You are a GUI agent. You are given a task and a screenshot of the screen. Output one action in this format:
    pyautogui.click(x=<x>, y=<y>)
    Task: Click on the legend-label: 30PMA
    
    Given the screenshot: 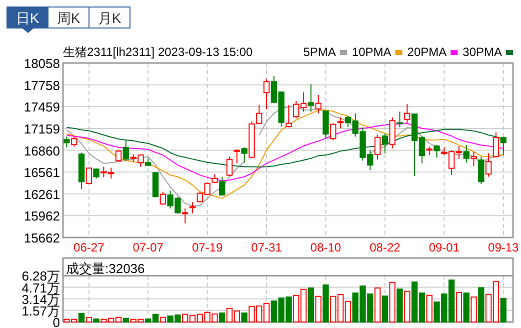 What is the action you would take?
    pyautogui.click(x=482, y=52)
    